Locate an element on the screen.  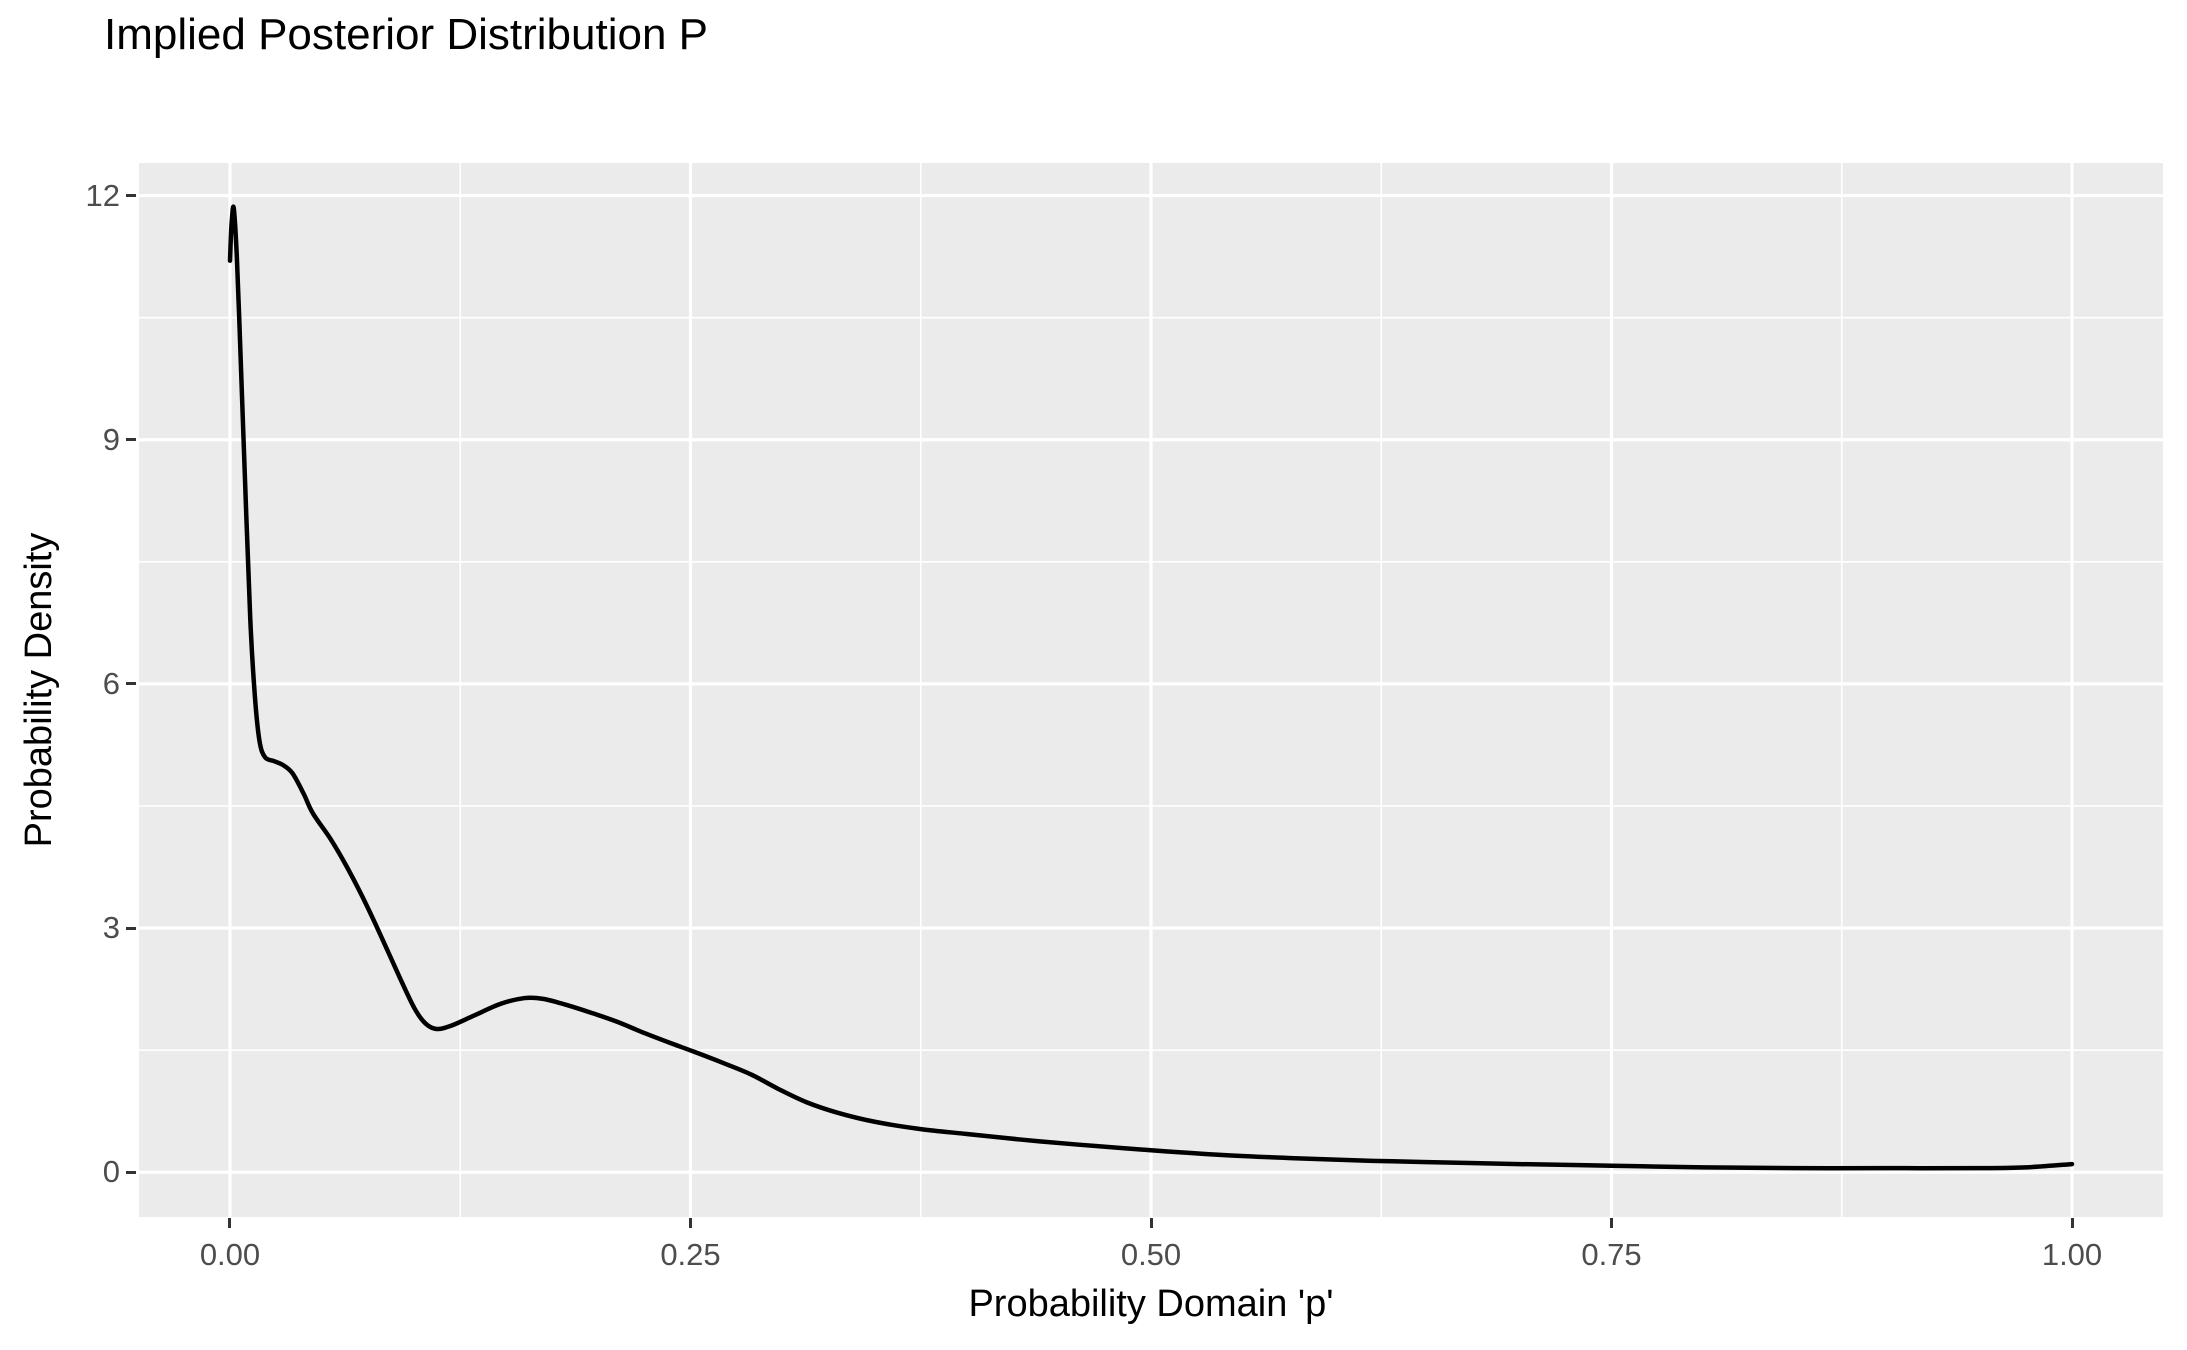
y-tick-label: 9 is located at coordinates (111, 439).